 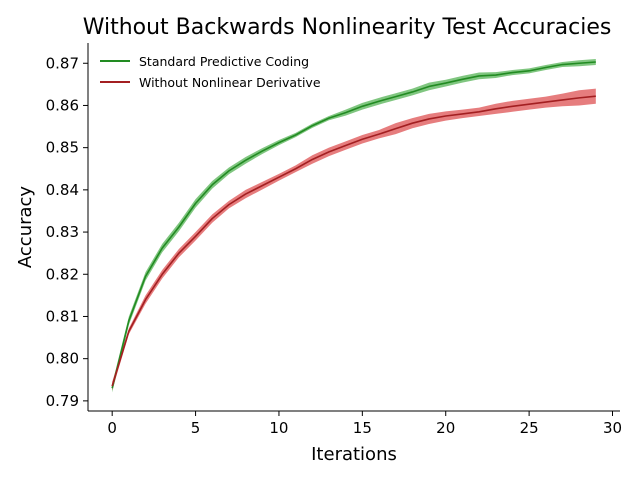 What do you see at coordinates (362, 428) in the screenshot?
I see `x-tick-label: 15` at bounding box center [362, 428].